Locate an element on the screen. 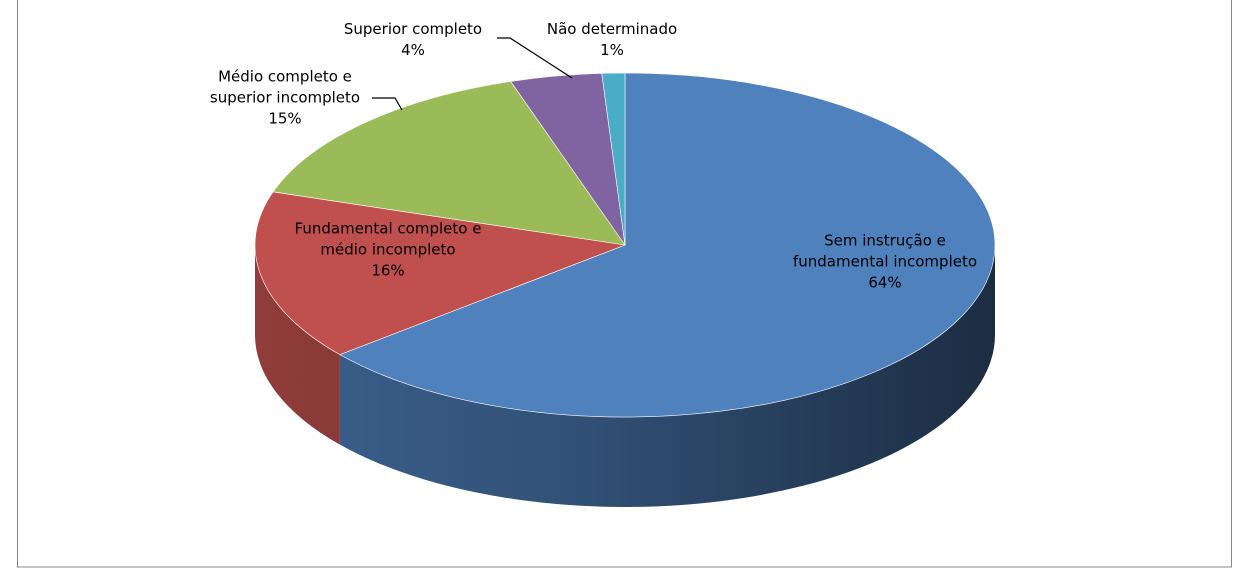  slice-name: Fundamental completo e médio incompleto is located at coordinates (388, 239).